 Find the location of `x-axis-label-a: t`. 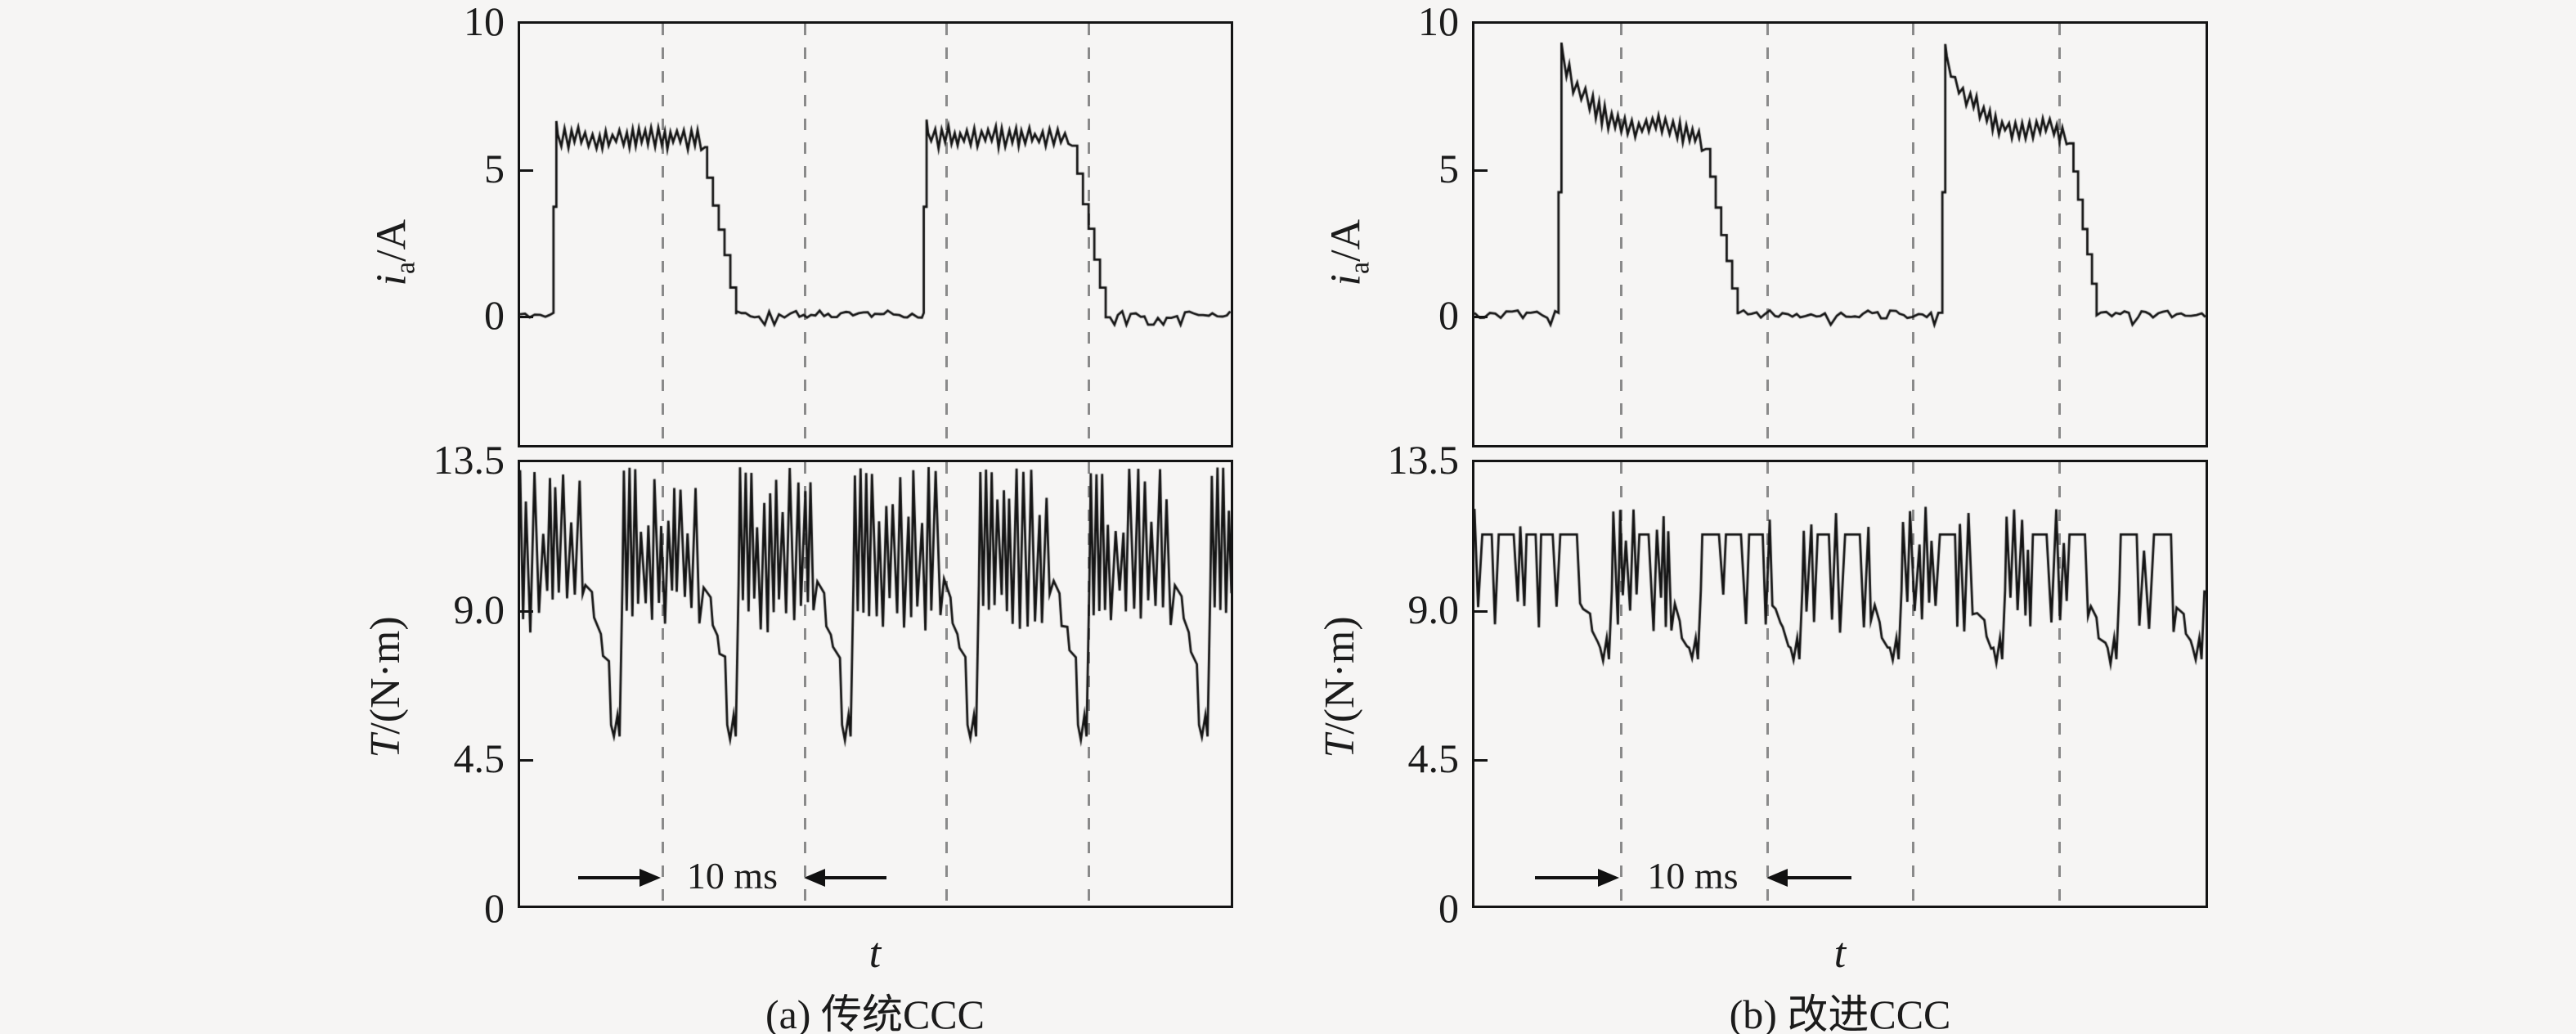

x-axis-label-a: t is located at coordinates (875, 953).